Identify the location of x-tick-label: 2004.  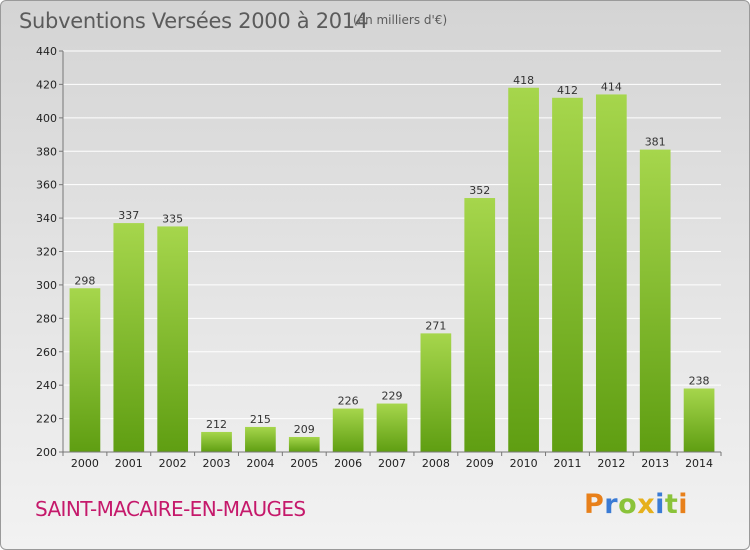
(260, 463).